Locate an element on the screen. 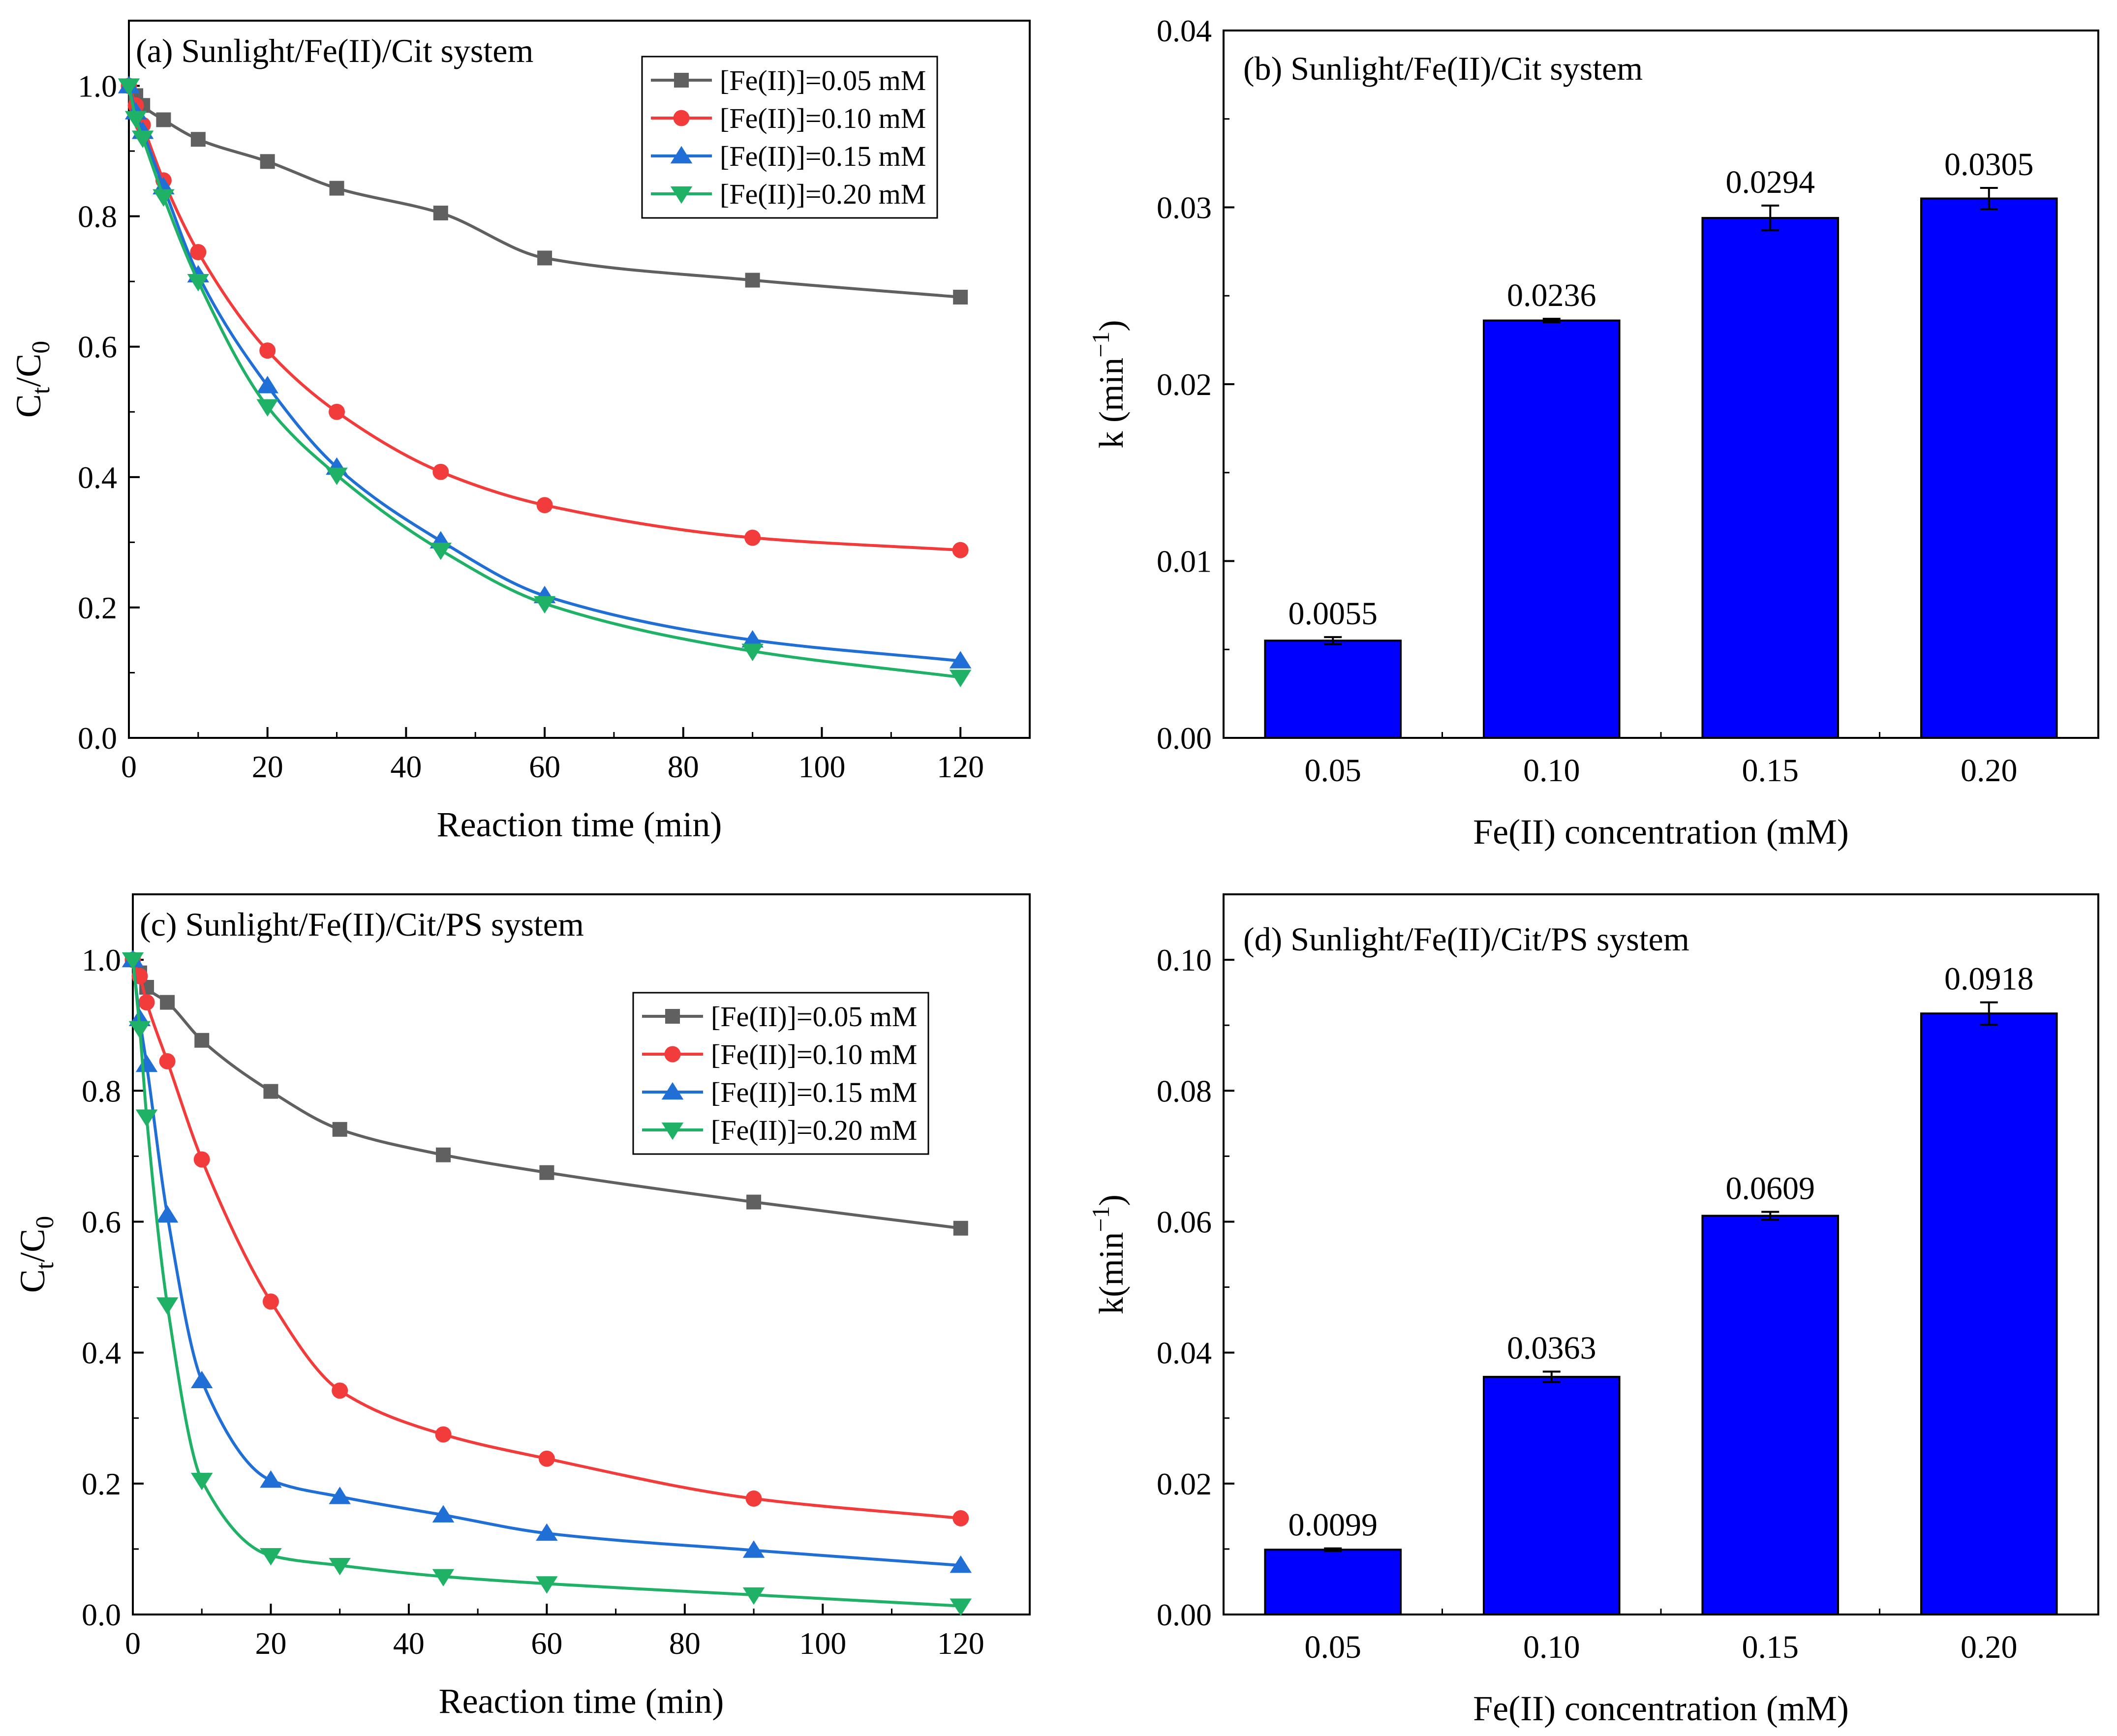  y-tick-label: 0.06 is located at coordinates (1184, 1221).